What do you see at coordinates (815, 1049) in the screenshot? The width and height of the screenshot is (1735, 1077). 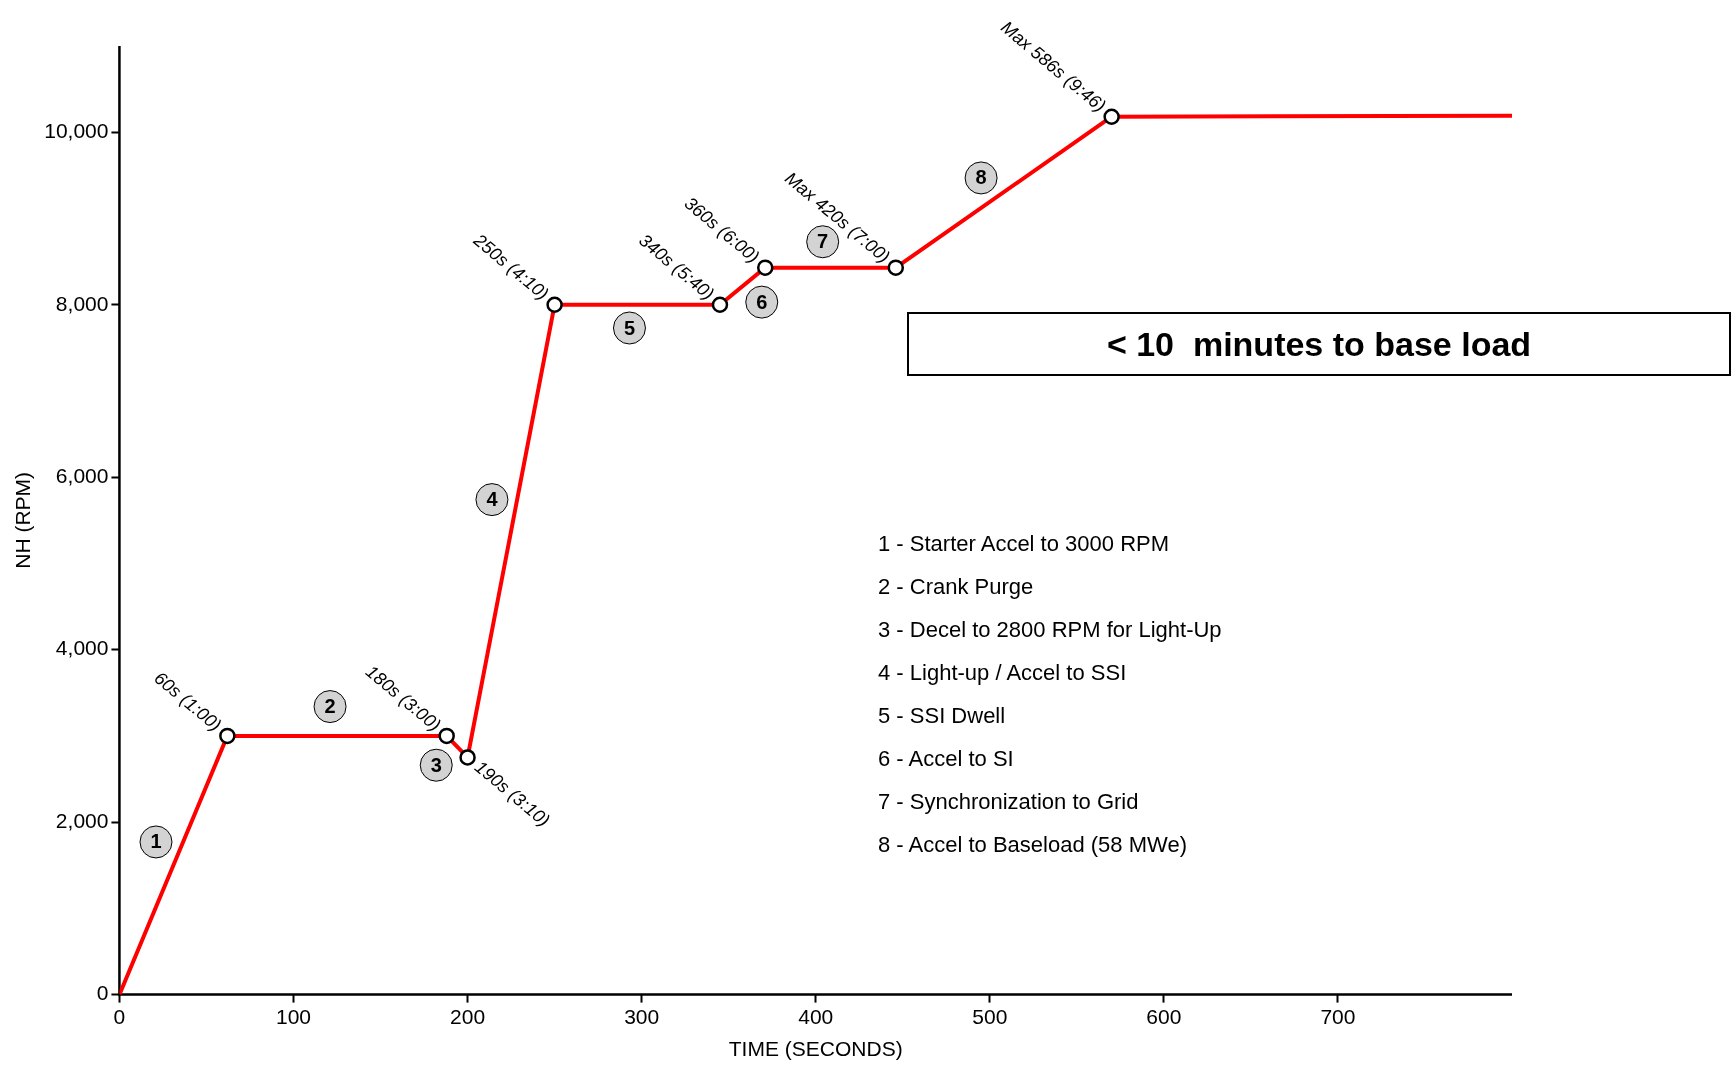 I see `x-axis-title: TIME (SECONDS)` at bounding box center [815, 1049].